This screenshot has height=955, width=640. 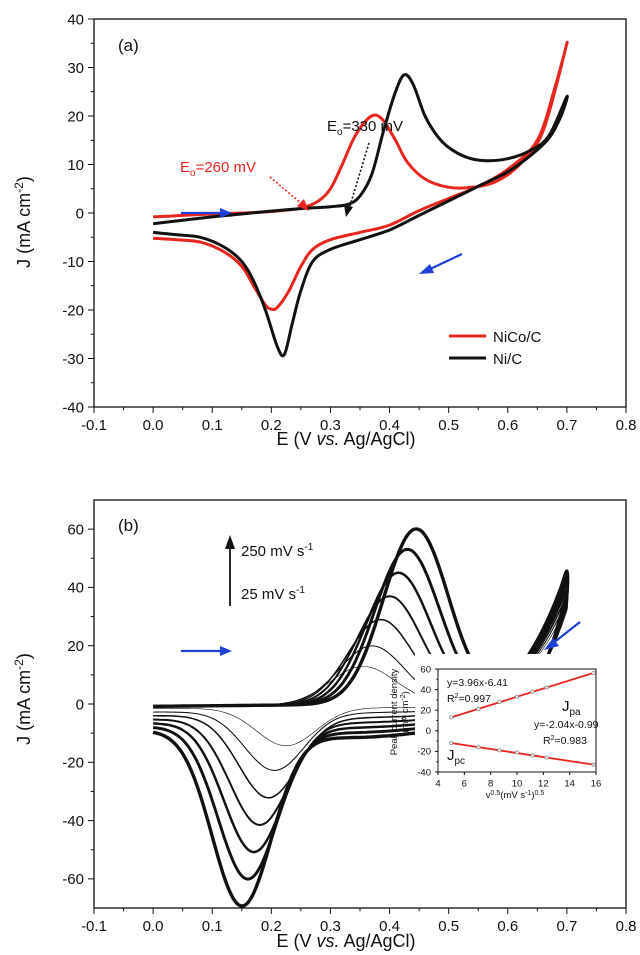 I want to click on panel-a-y-axis-title: J (mA cm-2), so click(x=23, y=222).